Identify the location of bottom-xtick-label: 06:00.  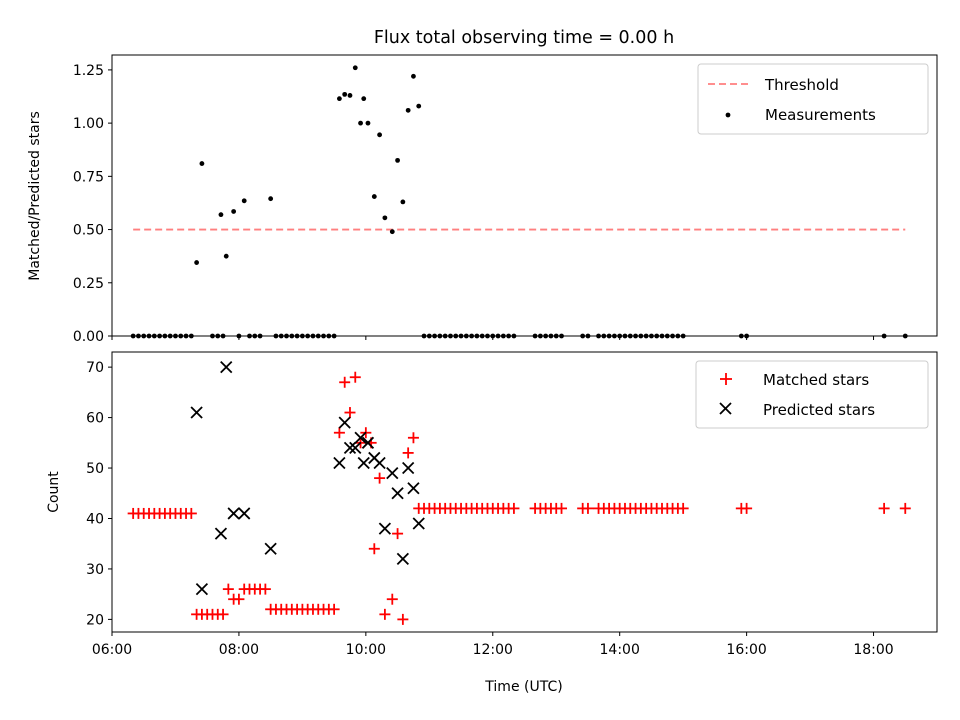
(112, 650).